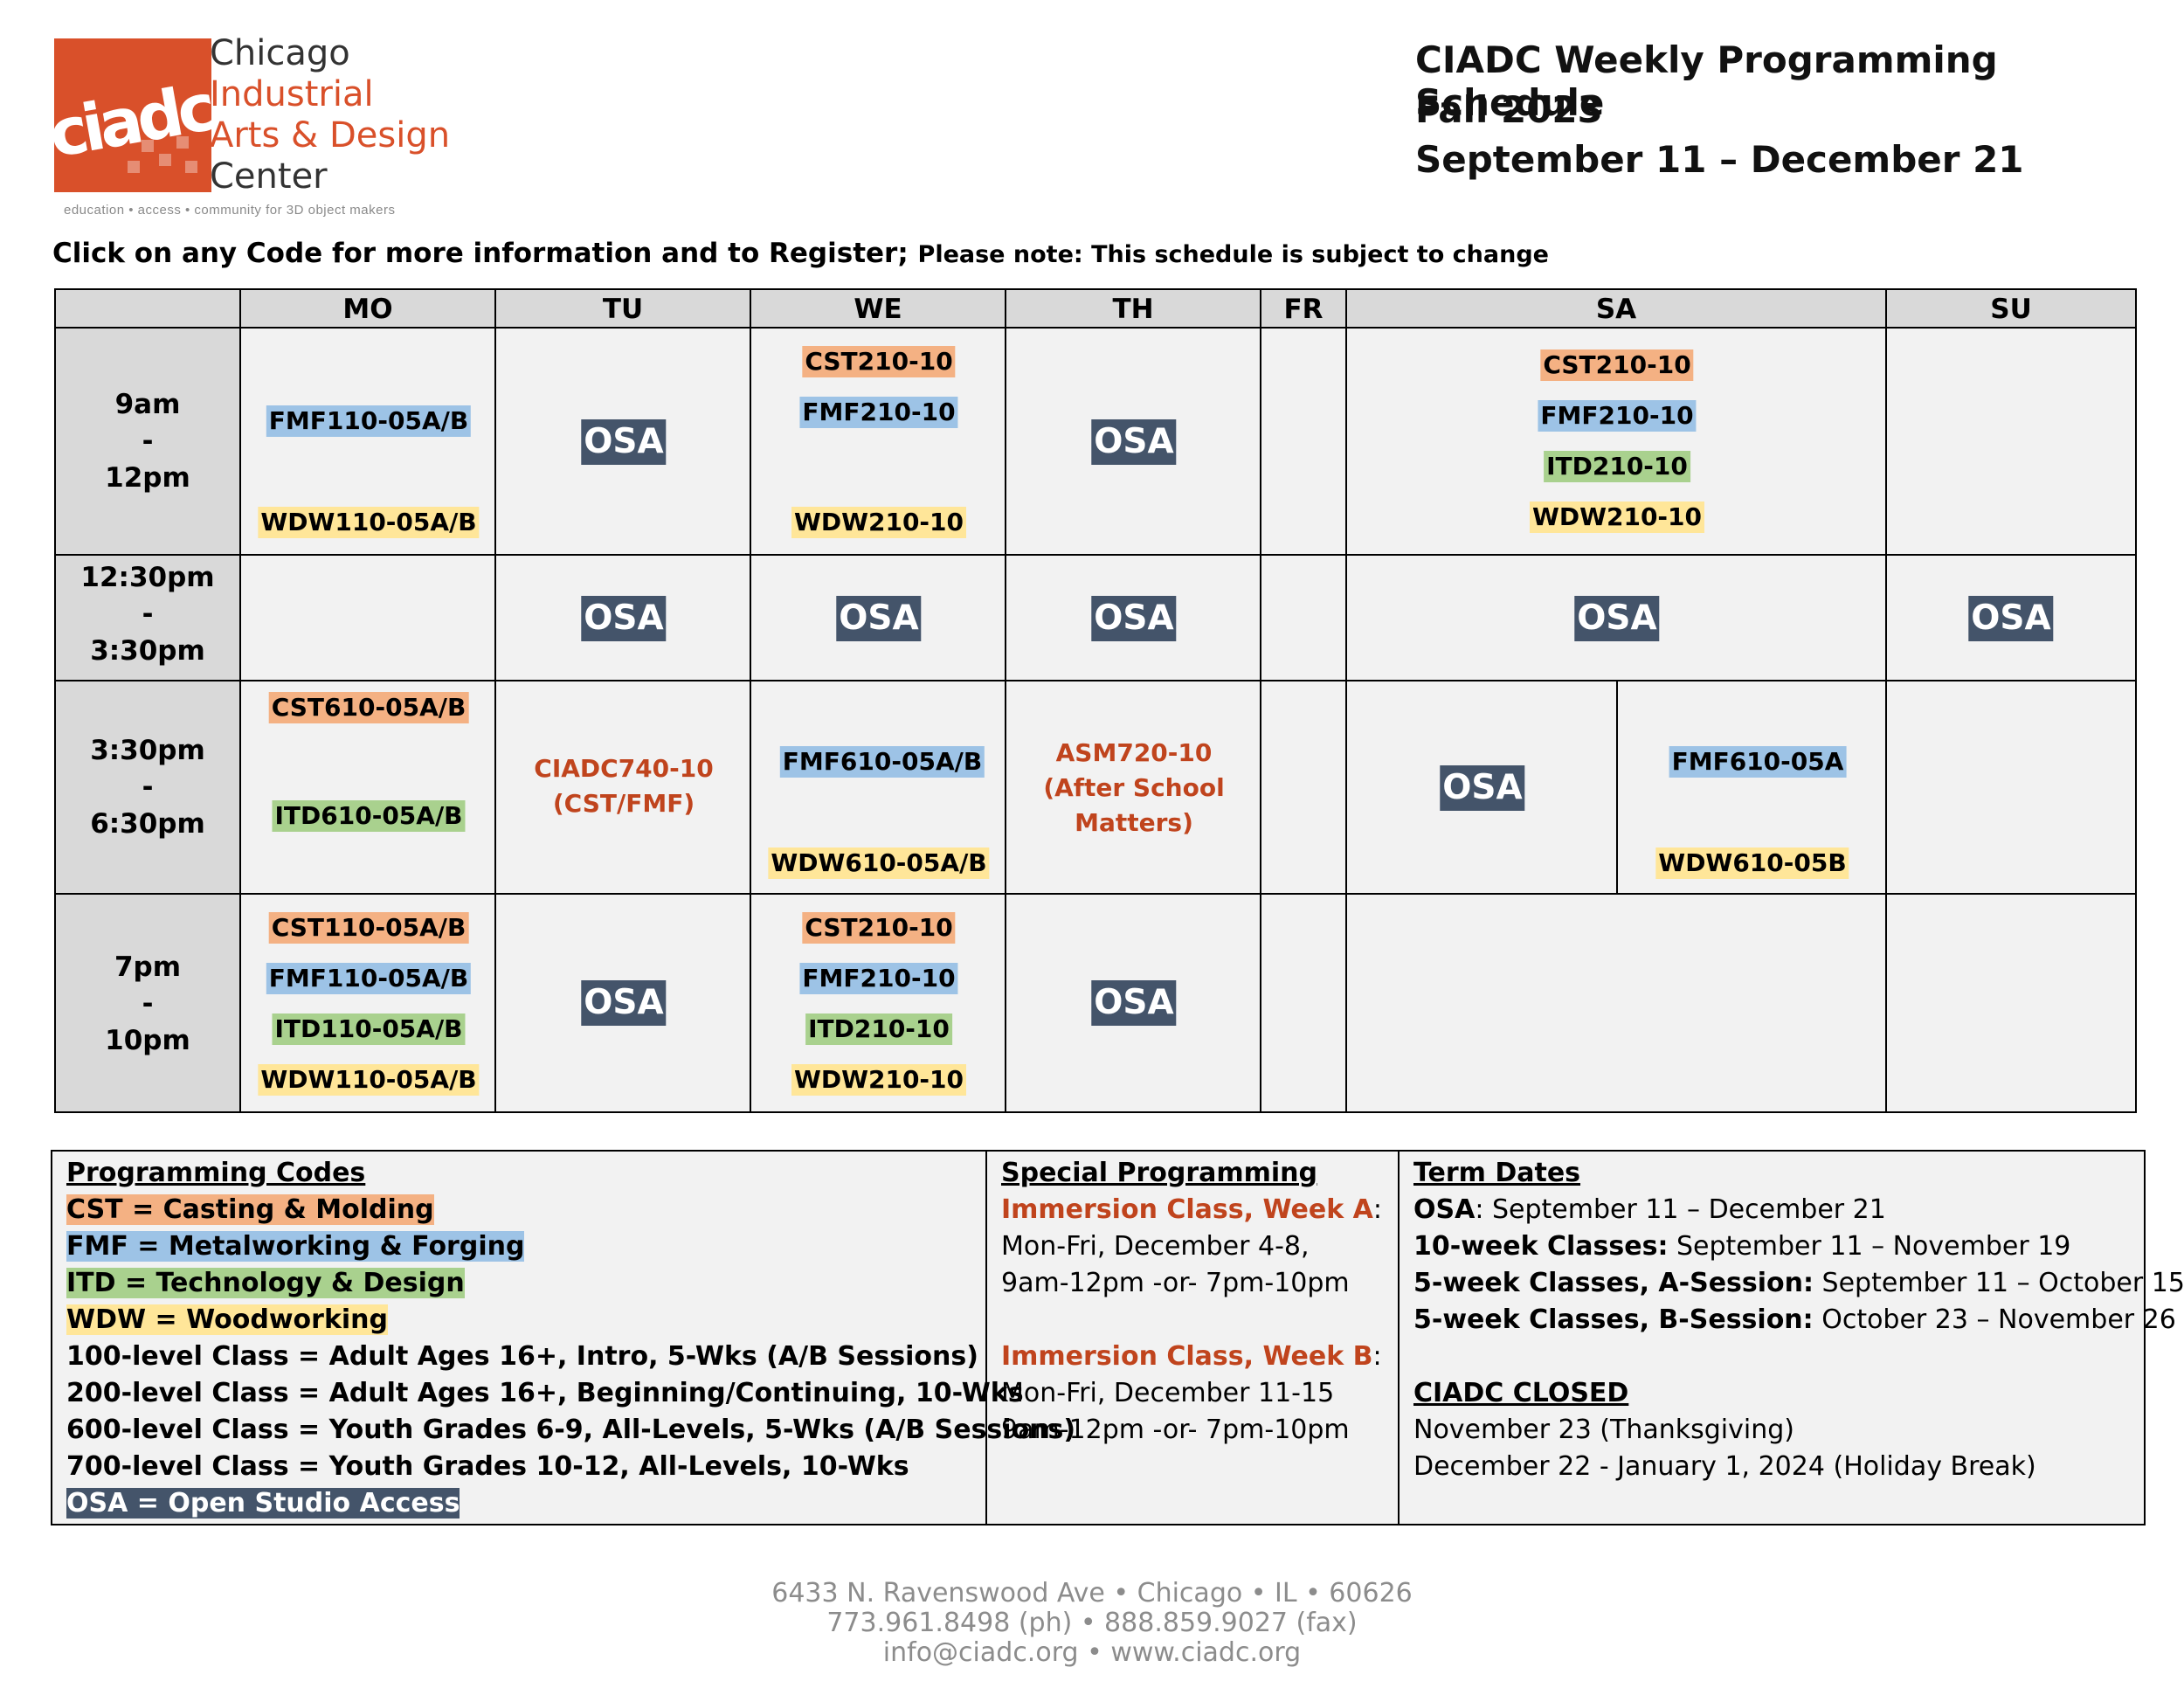  Describe the element at coordinates (1134, 822) in the screenshot. I see `class-code-subtitle: Matters)` at that location.